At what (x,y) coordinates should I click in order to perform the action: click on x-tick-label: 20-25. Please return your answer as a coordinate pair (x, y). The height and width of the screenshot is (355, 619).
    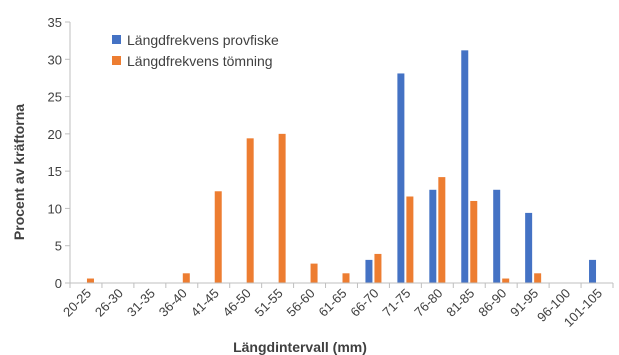
    Looking at the image, I should click on (77, 303).